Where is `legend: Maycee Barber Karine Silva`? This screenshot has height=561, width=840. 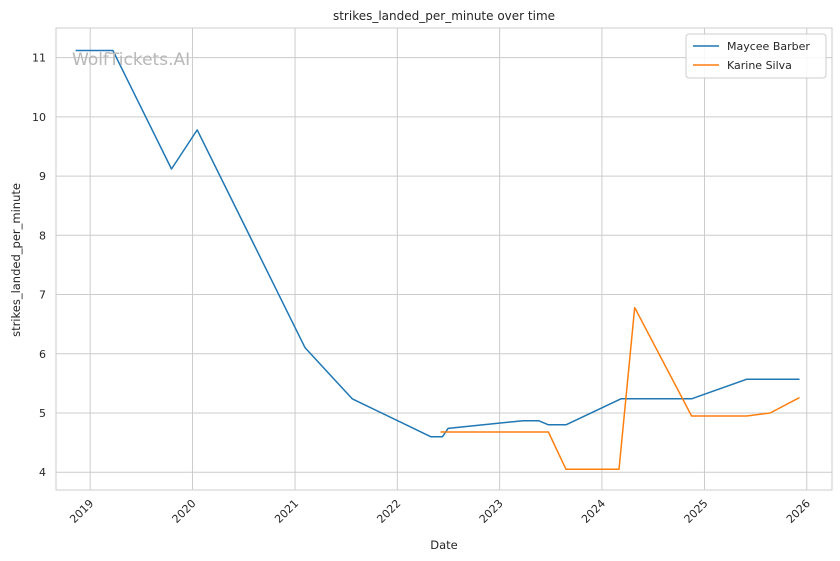
legend: Maycee Barber Karine Silva is located at coordinates (756, 56).